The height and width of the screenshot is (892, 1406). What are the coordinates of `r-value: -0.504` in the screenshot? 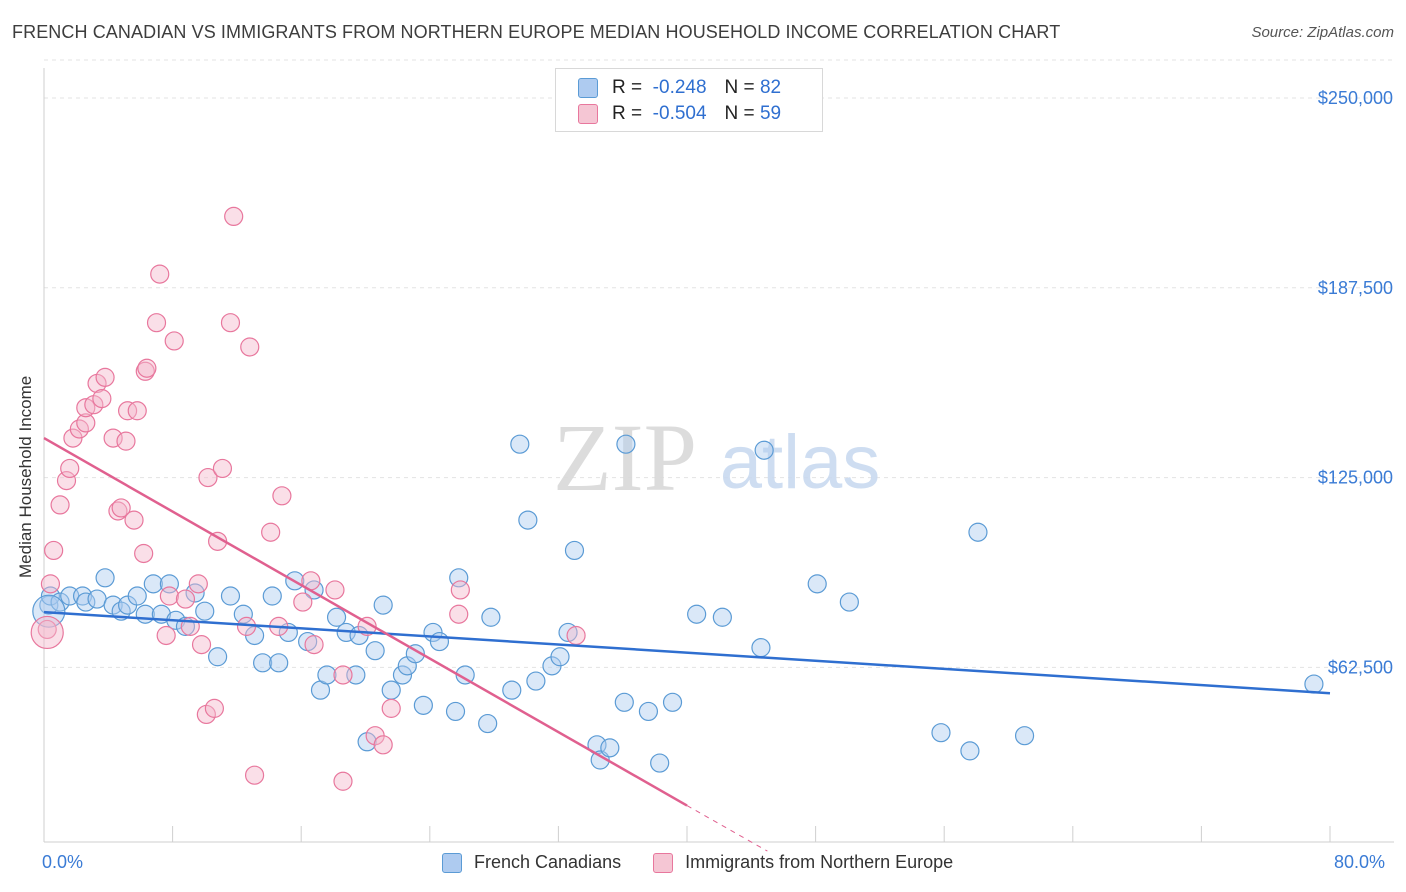 It's located at (679, 113).